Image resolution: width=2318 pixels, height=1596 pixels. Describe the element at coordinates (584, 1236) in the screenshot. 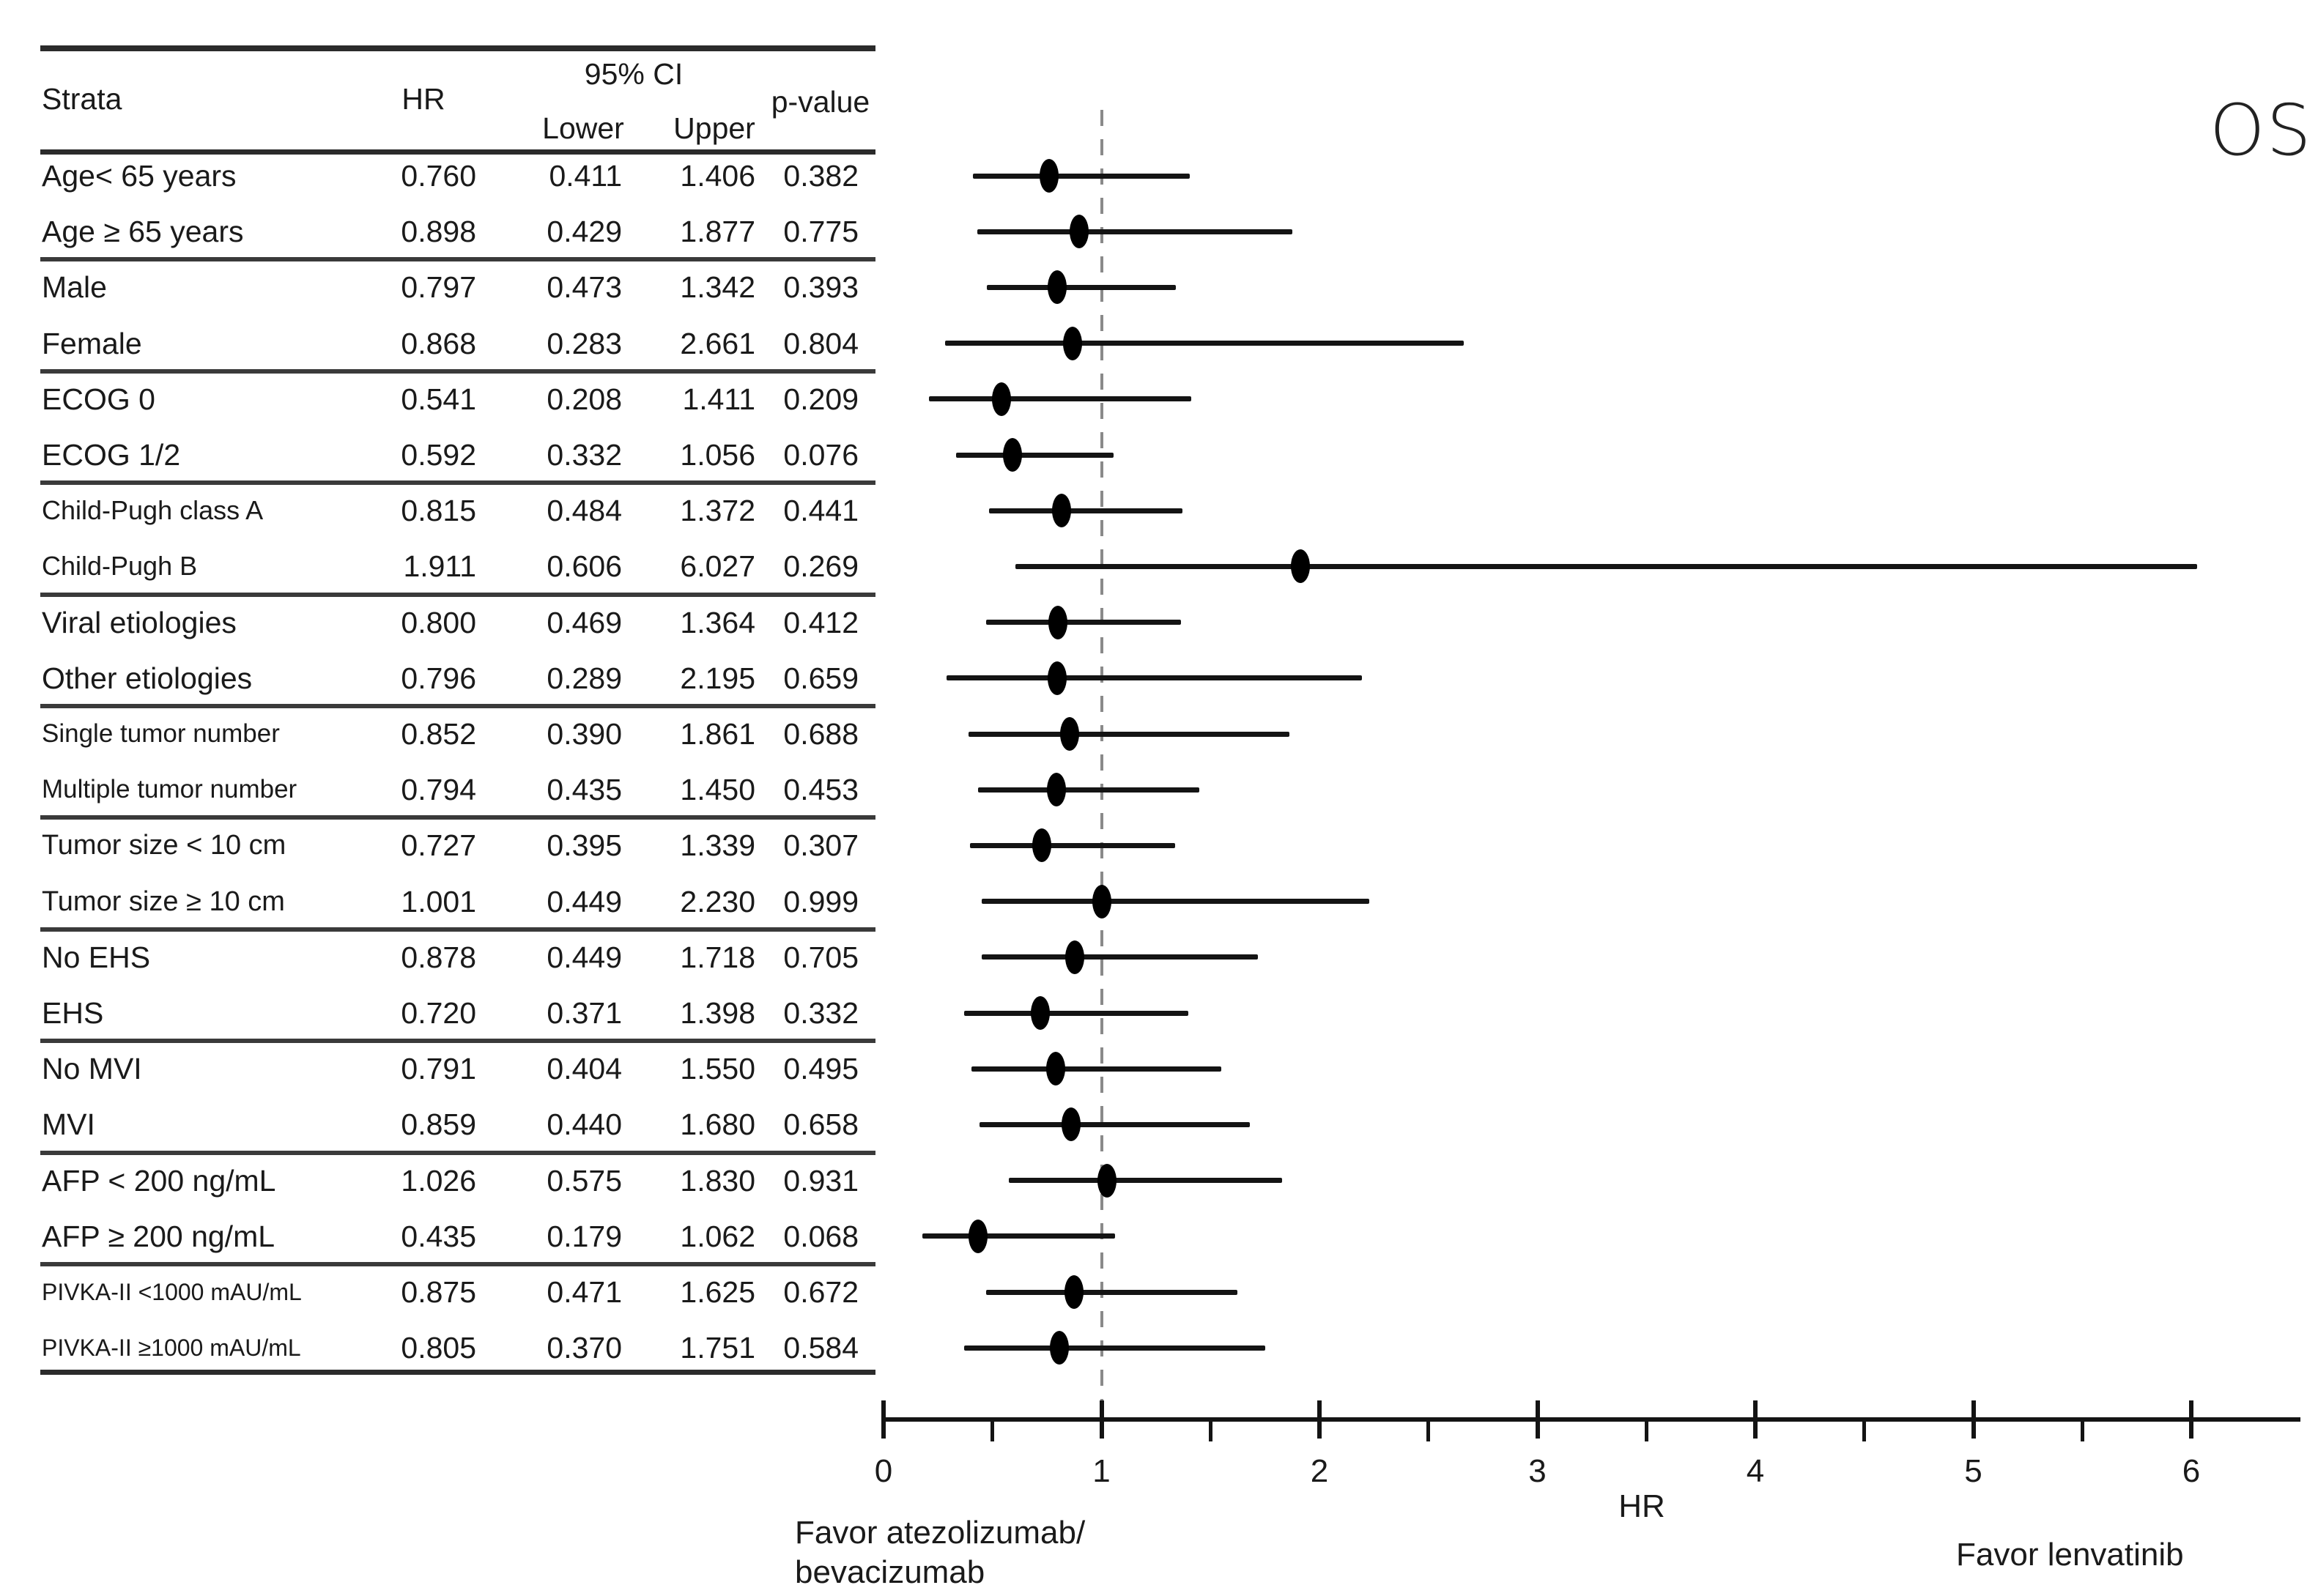

I see `ci-lower-value: 0.179` at that location.